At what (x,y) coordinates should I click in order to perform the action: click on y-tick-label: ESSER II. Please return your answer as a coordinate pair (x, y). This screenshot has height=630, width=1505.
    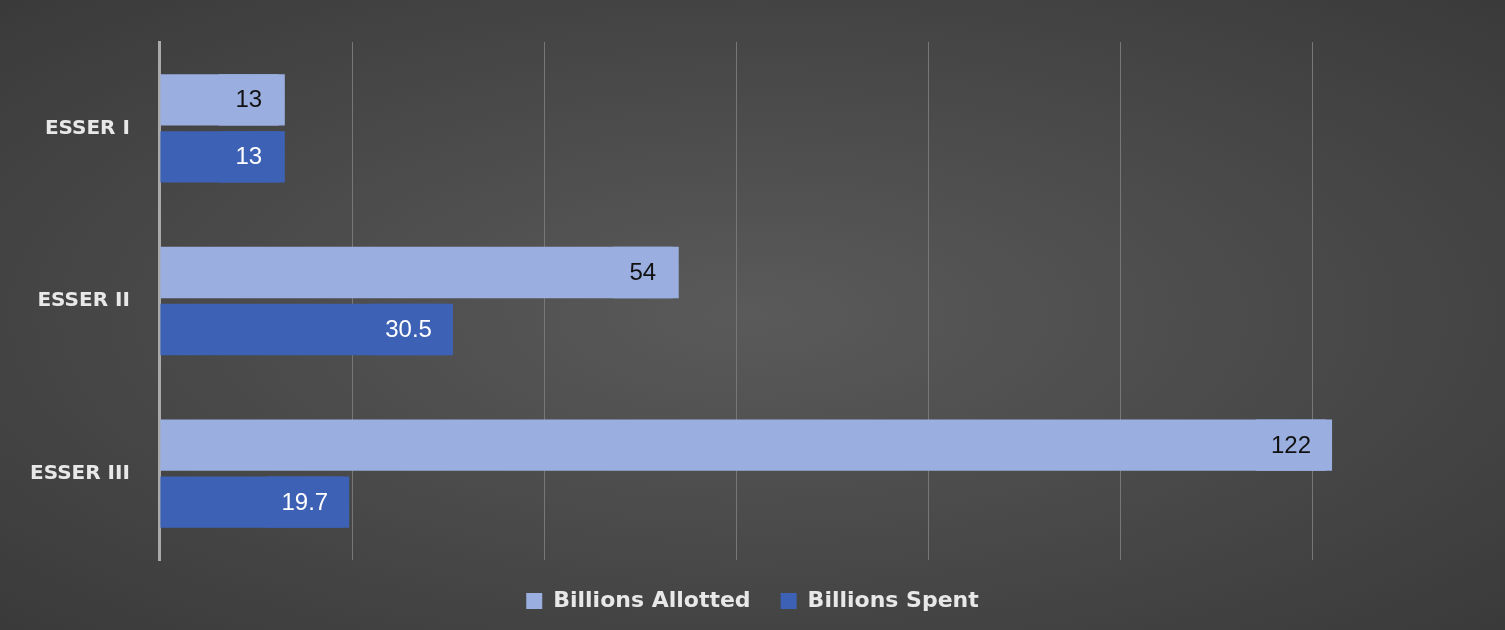
    Looking at the image, I should click on (83, 299).